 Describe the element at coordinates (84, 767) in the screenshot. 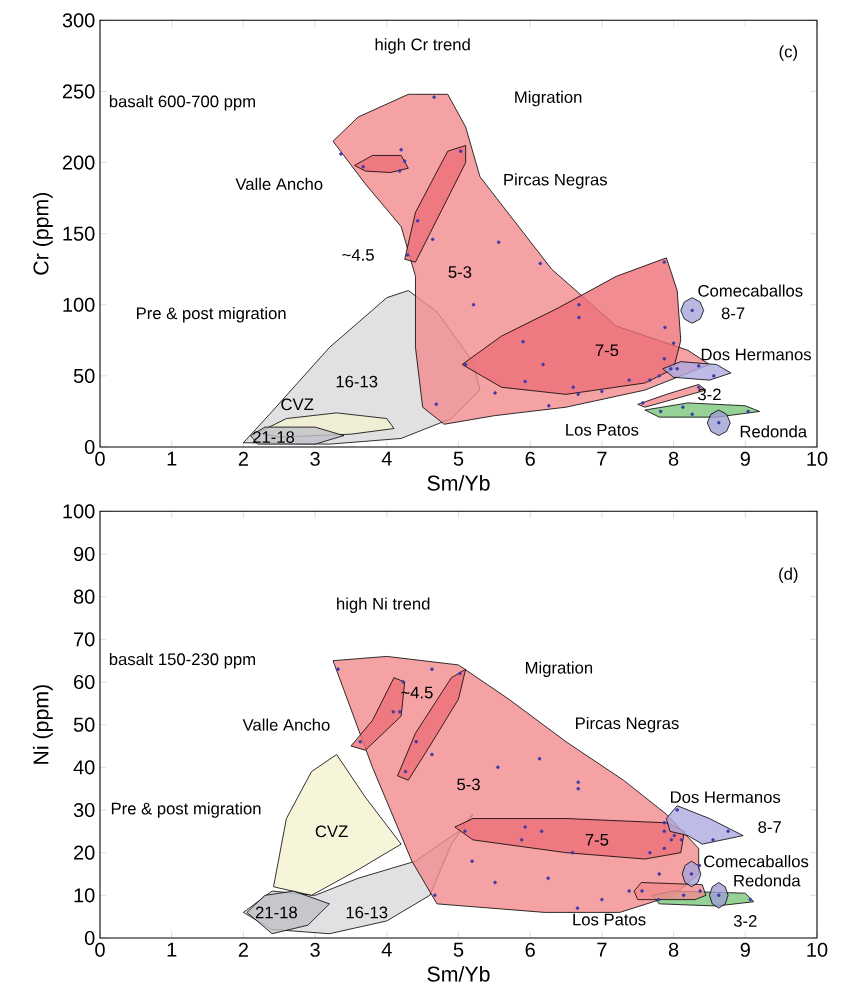

I see `y-tick-label: 40` at that location.